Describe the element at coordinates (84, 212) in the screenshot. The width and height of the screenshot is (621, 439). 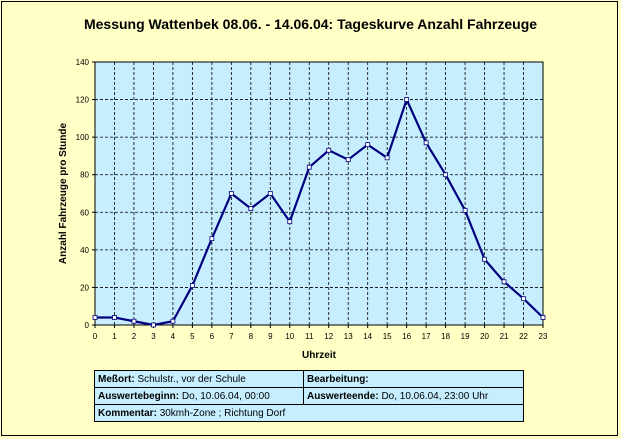
I see `y-tick-label: 60` at that location.